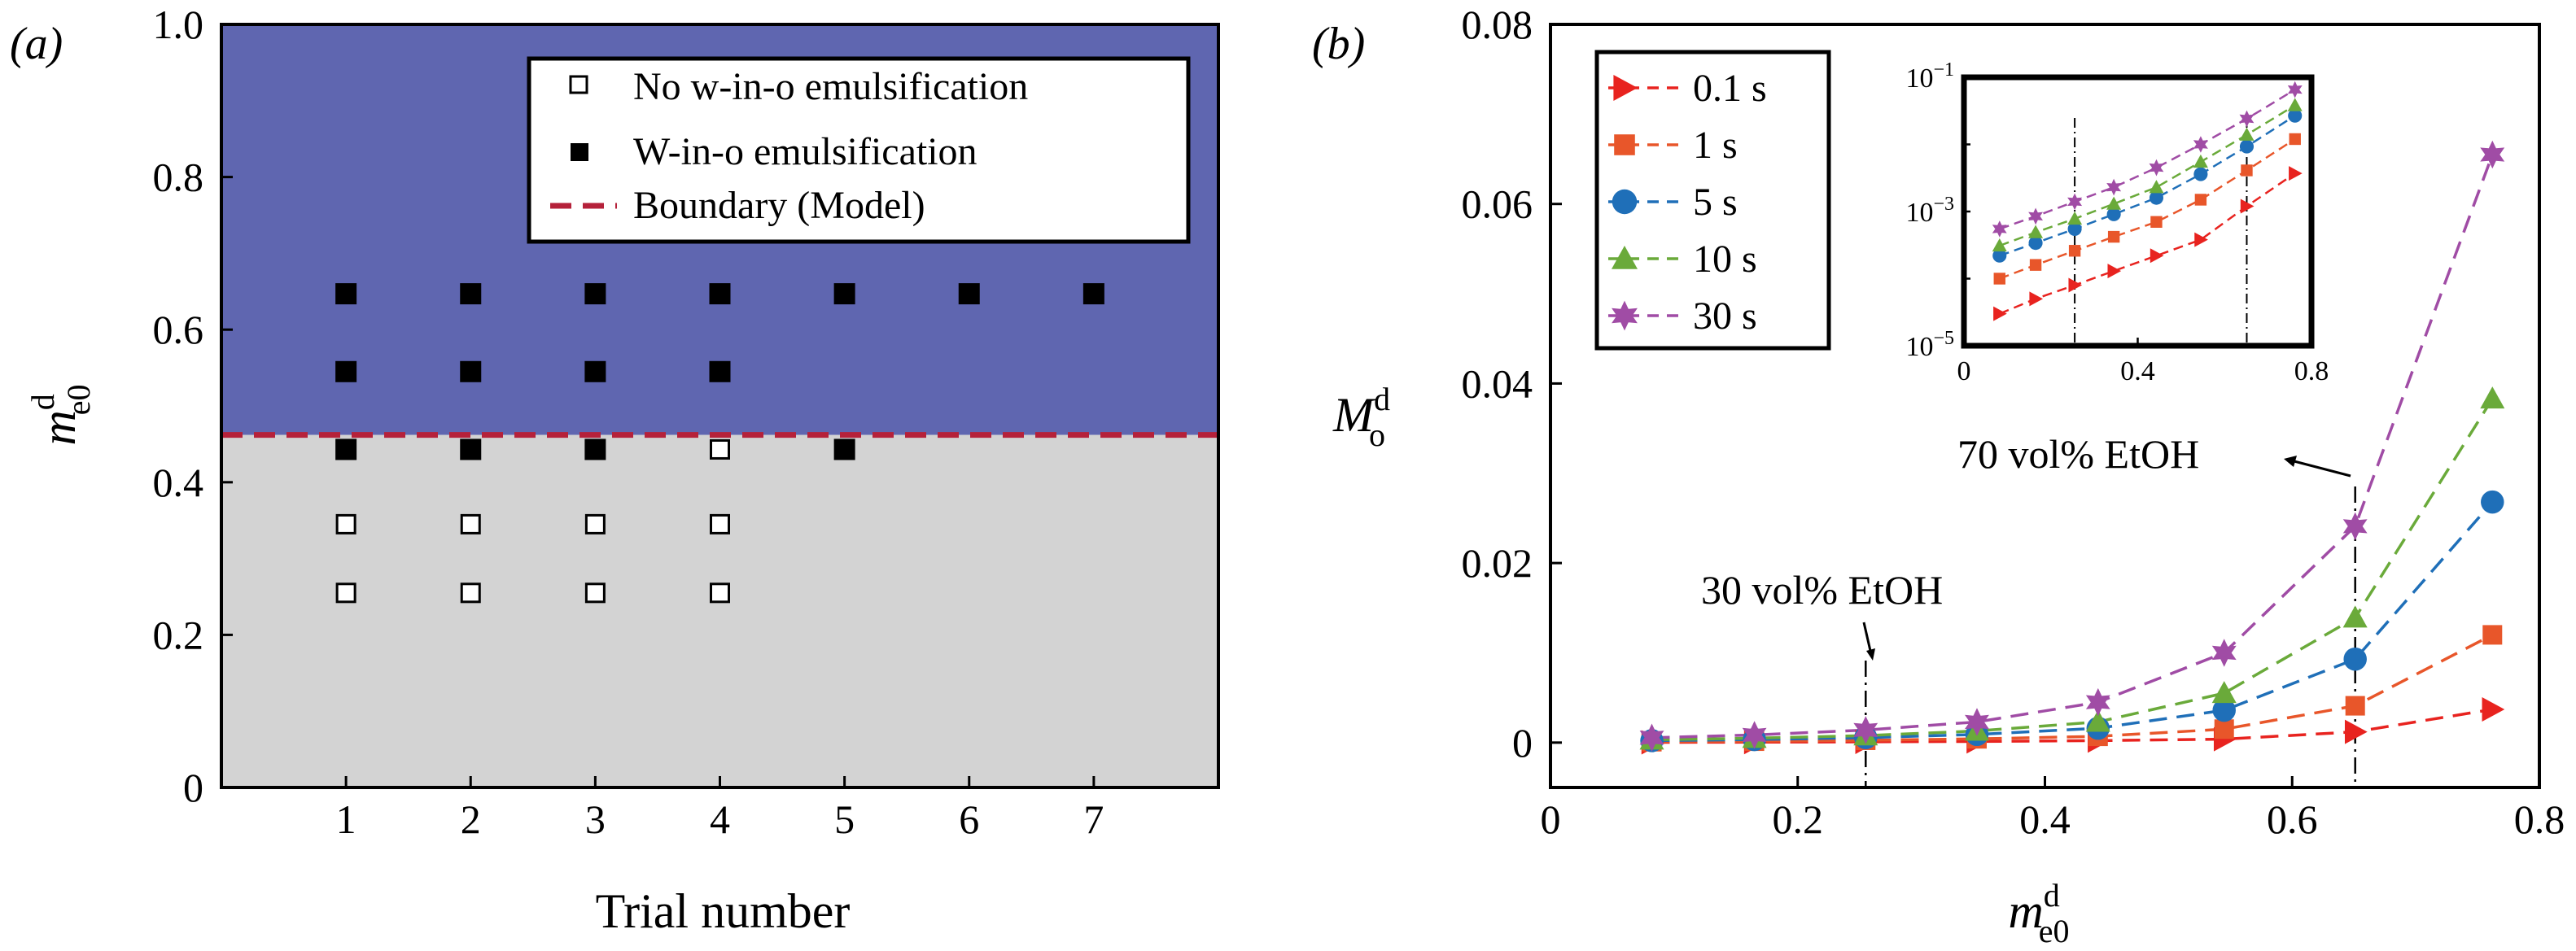  What do you see at coordinates (1725, 316) in the screenshot?
I see `legend-label: 30 s` at bounding box center [1725, 316].